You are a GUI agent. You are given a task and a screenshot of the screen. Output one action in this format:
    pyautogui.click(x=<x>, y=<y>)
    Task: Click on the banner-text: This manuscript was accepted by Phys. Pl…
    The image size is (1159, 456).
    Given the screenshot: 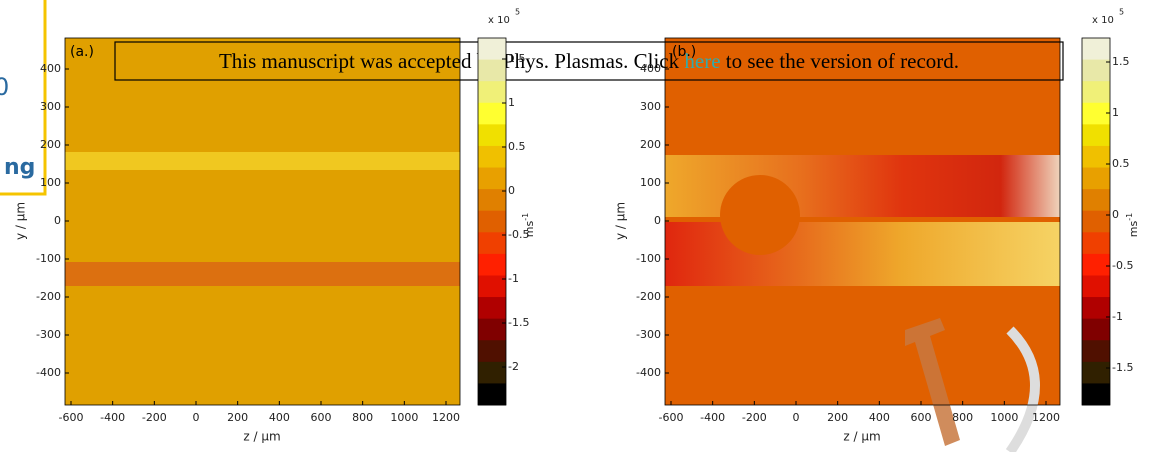 What is the action you would take?
    pyautogui.click(x=449, y=61)
    